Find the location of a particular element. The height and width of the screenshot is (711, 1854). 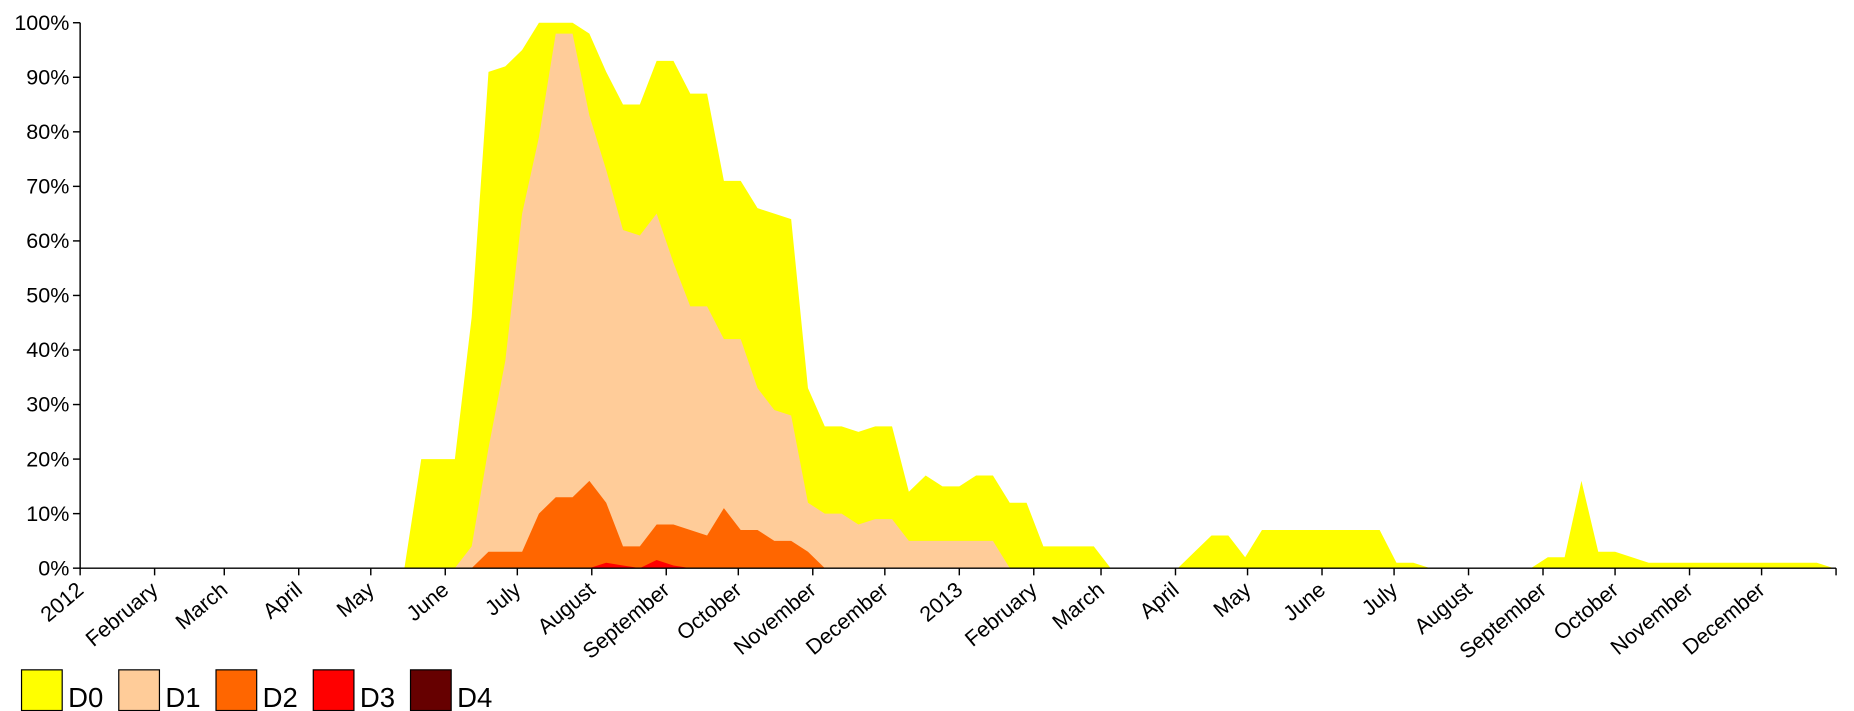

area is located at coordinates (1110, 524).